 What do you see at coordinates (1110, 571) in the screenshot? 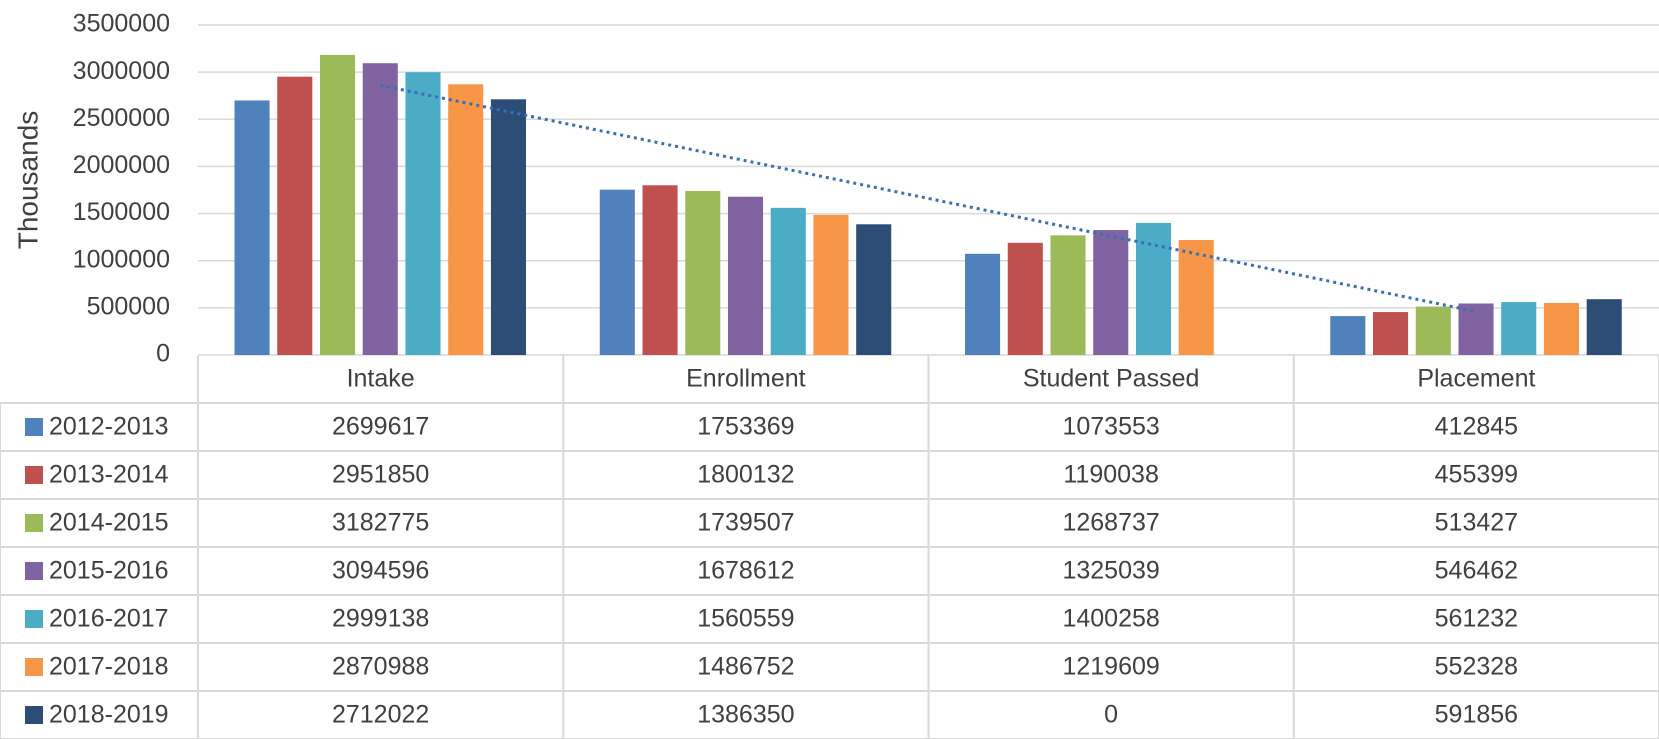
I see `table-value: 1325039` at bounding box center [1110, 571].